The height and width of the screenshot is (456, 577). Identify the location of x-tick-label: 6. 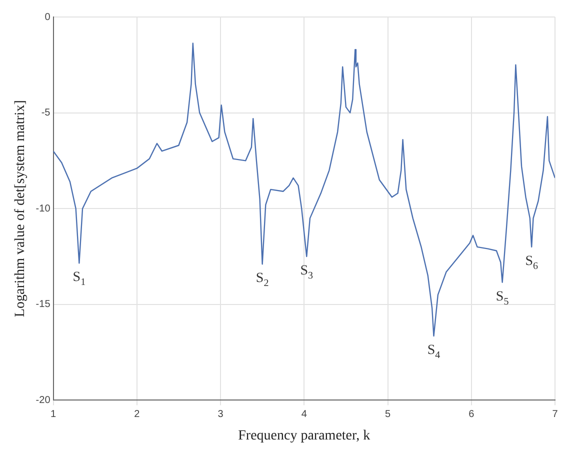
(471, 414).